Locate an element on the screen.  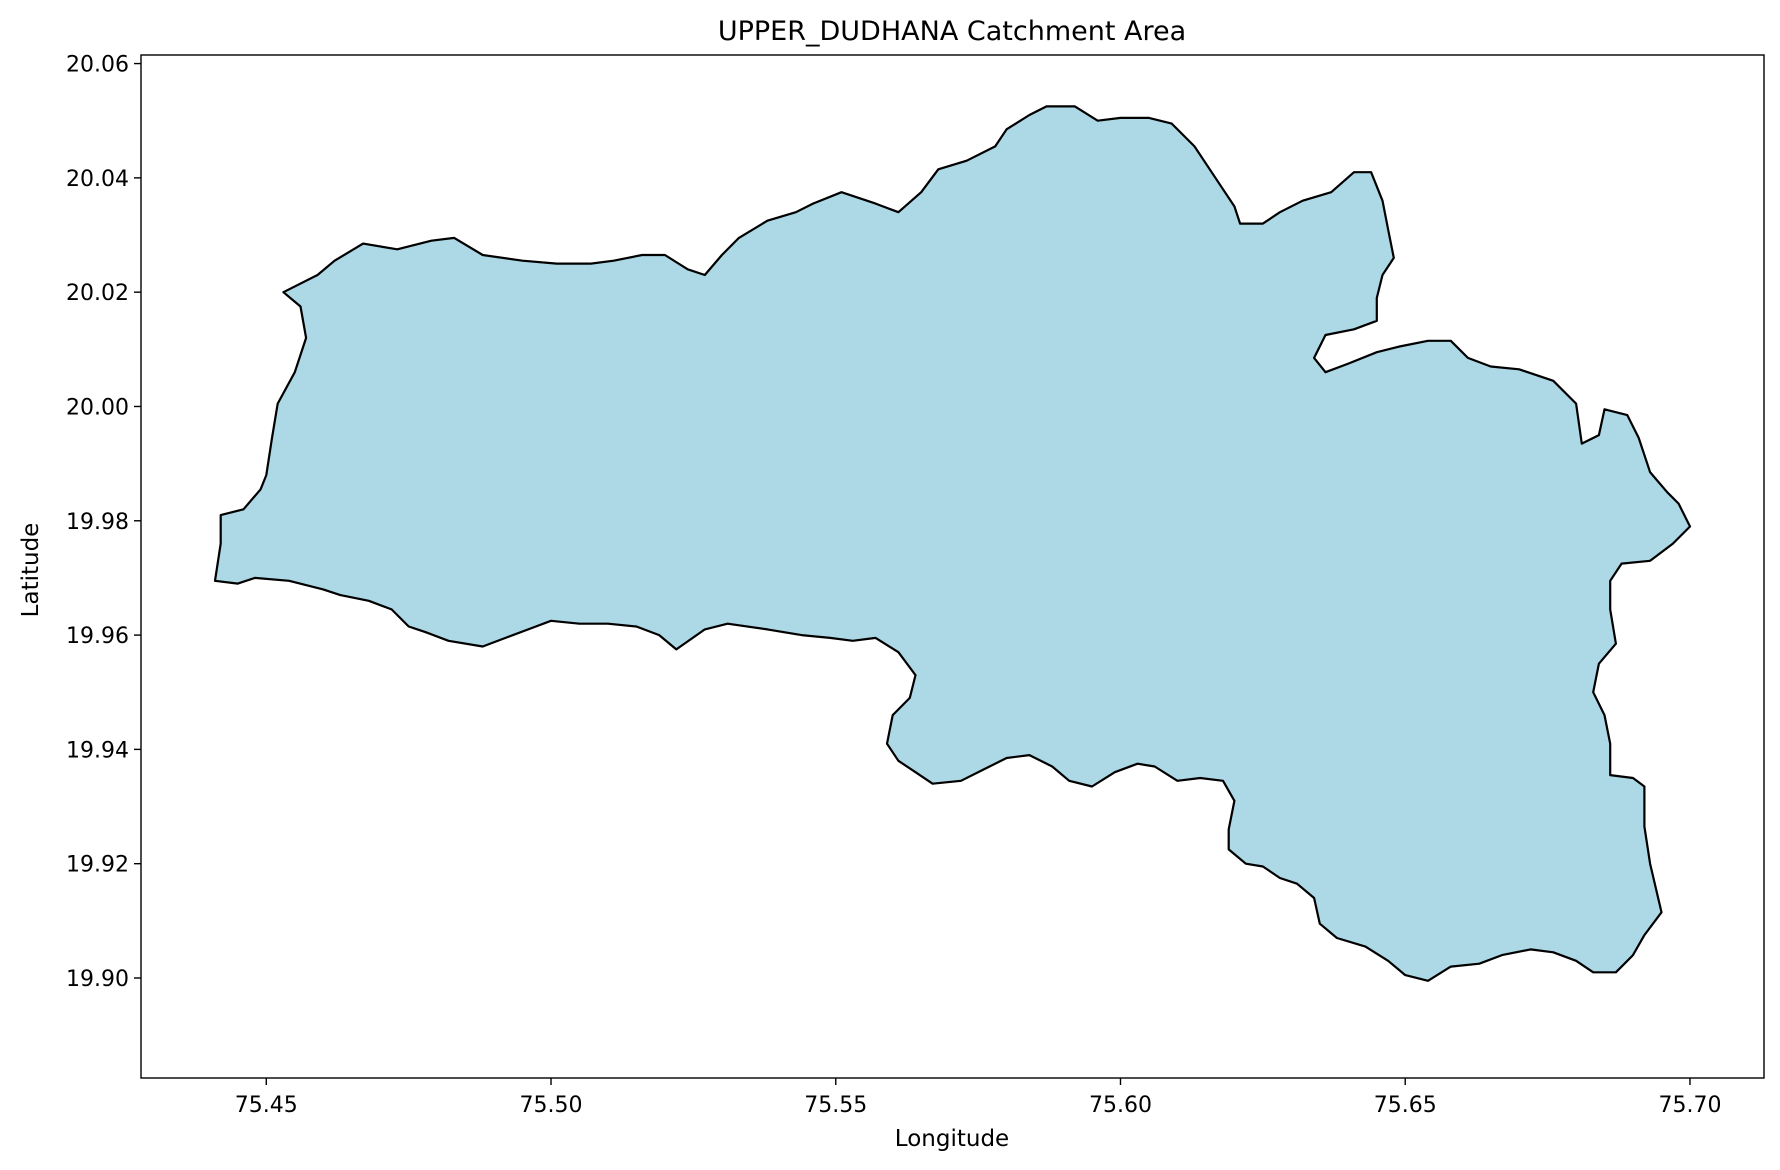
x-tick-label: 75.70 is located at coordinates (1689, 1105).